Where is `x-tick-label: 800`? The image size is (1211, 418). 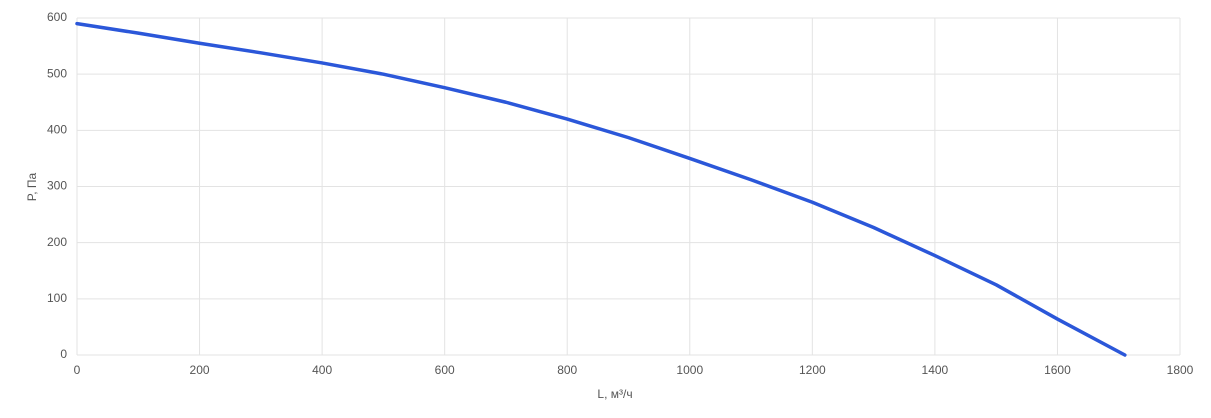 x-tick-label: 800 is located at coordinates (567, 370).